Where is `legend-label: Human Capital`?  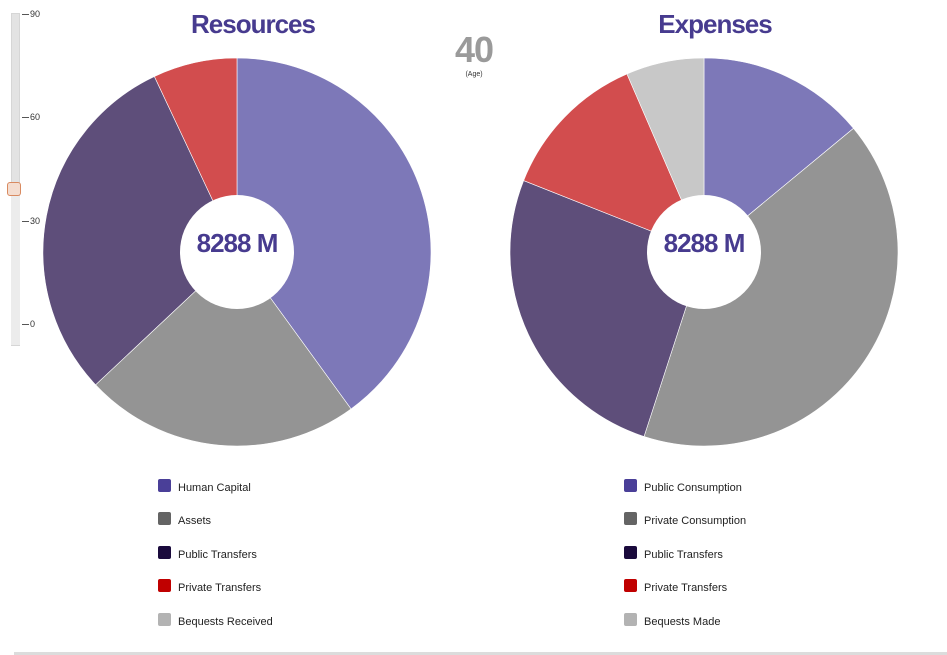
legend-label: Human Capital is located at coordinates (214, 488).